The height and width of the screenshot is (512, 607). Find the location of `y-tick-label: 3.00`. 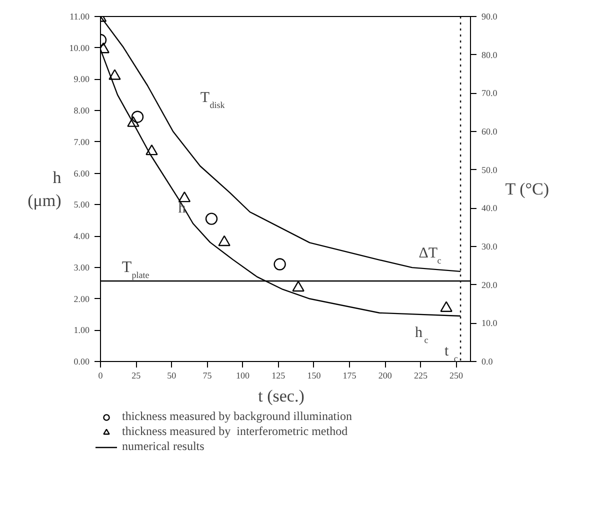

y-tick-label: 3.00 is located at coordinates (82, 267).